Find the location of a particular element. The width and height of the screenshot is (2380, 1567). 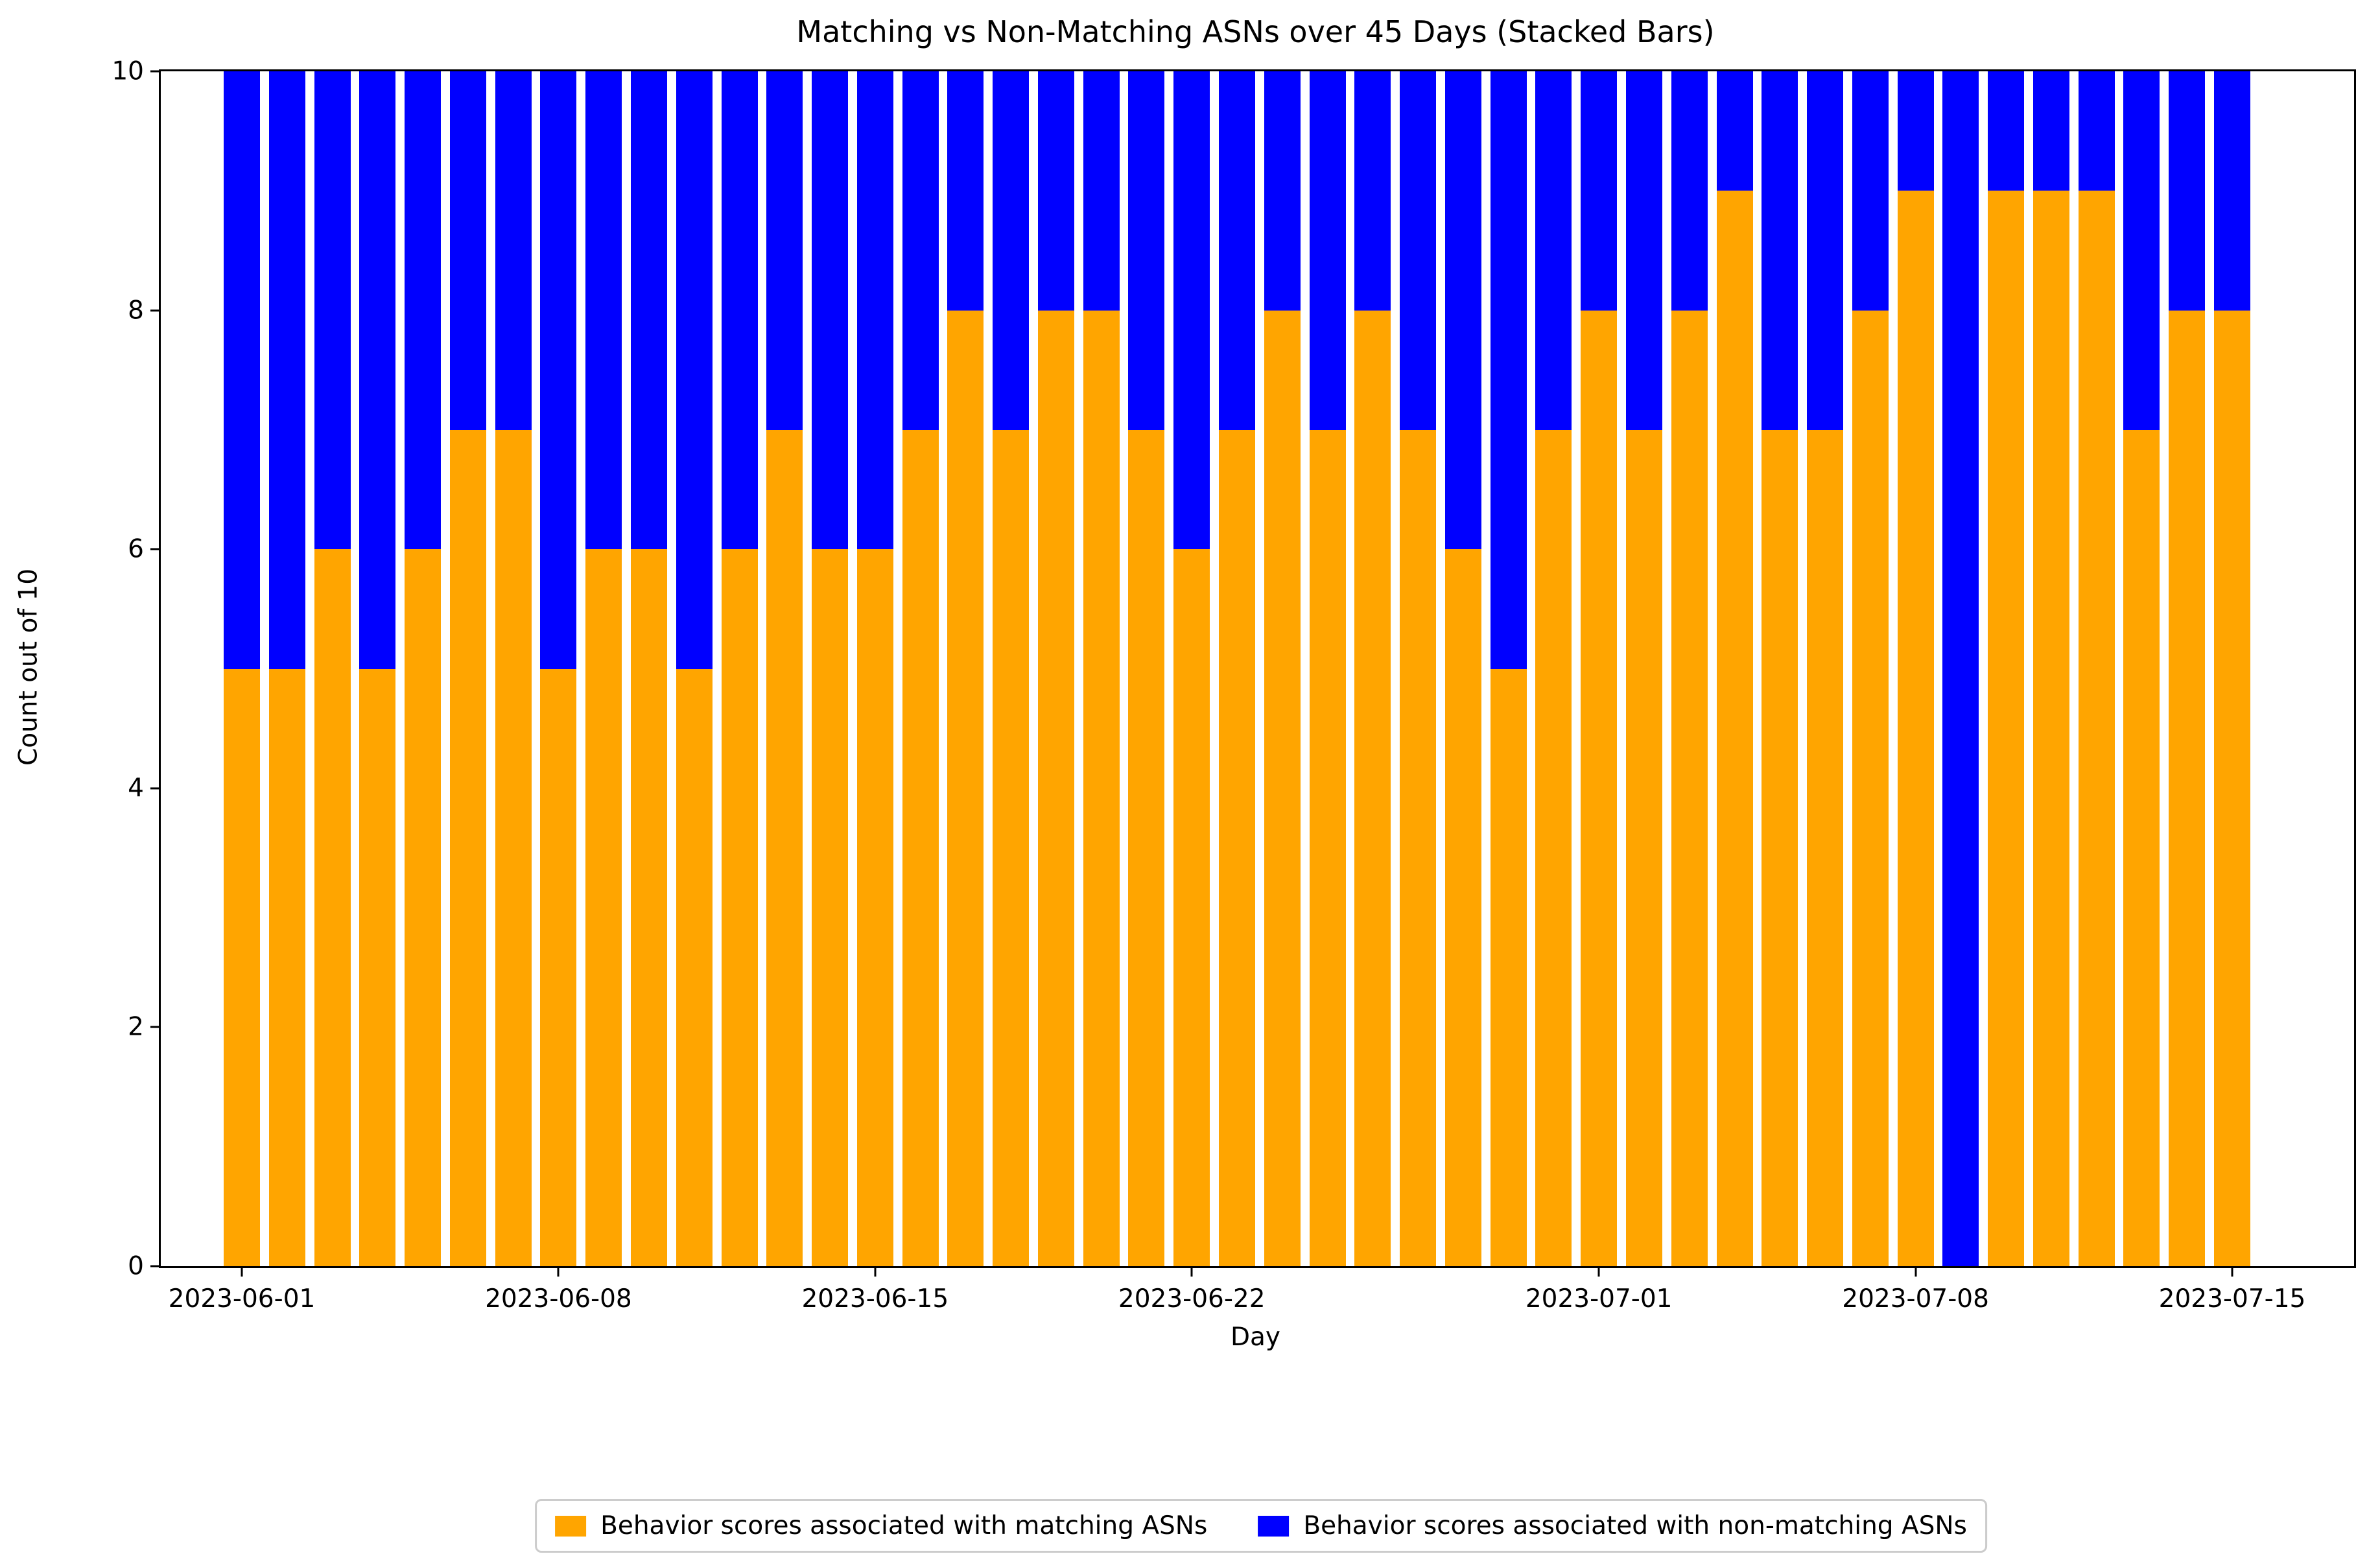

x-axis-label: Day is located at coordinates (1255, 1337).